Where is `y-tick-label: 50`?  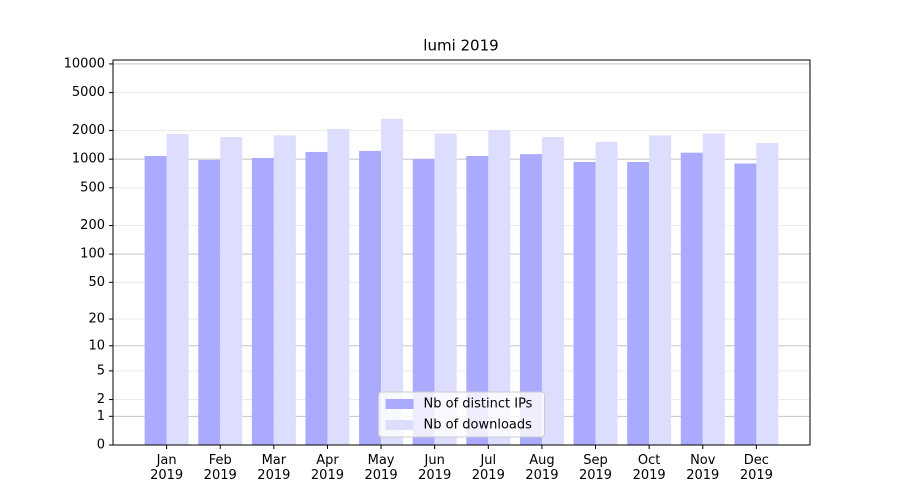 y-tick-label: 50 is located at coordinates (96, 282).